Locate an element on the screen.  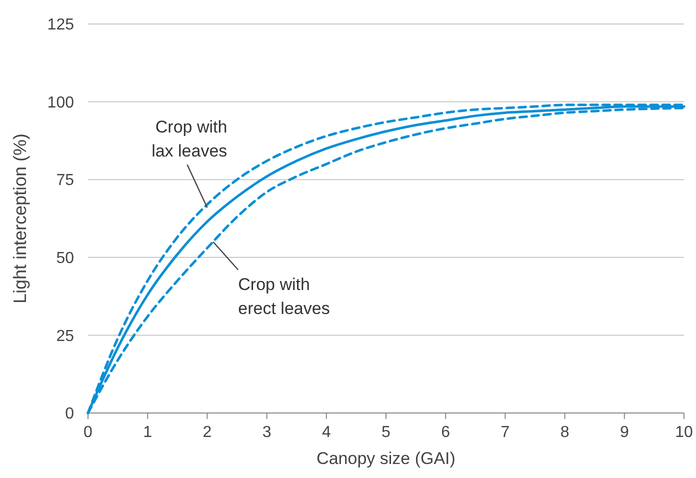
annotation: Crop with lax leaves is located at coordinates (190, 139).